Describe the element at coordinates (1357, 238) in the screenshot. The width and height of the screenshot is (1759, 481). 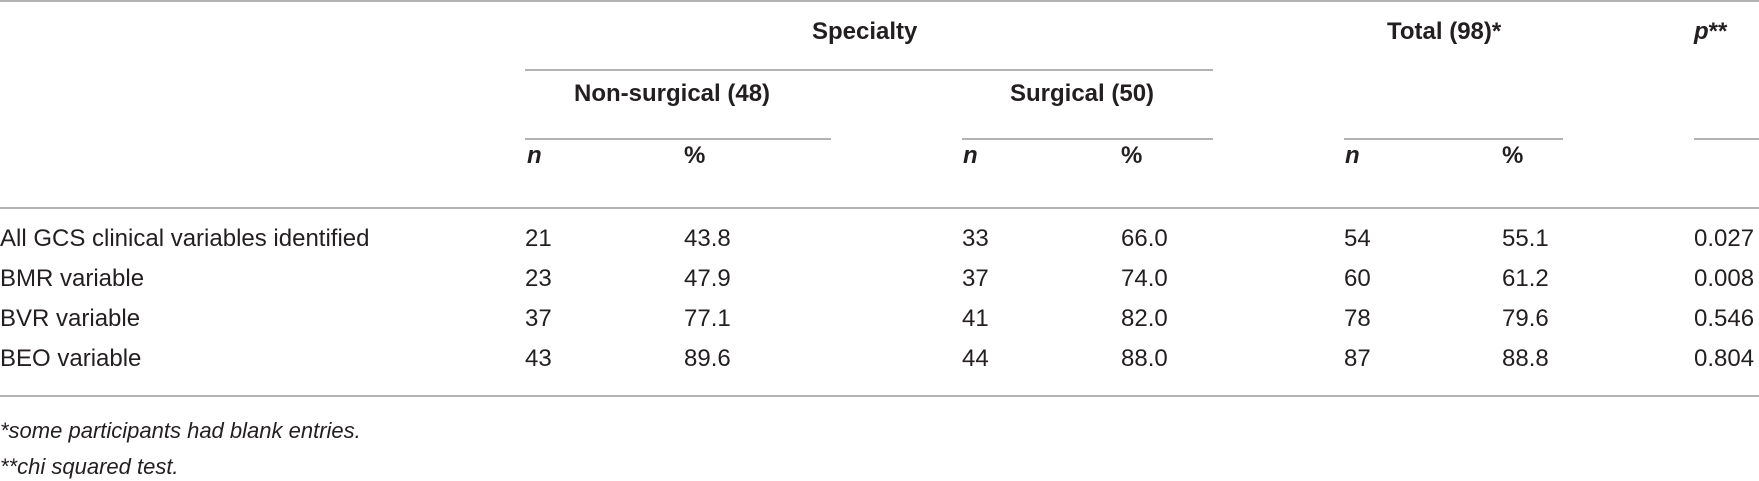
I see `cell-t-n: 54` at that location.